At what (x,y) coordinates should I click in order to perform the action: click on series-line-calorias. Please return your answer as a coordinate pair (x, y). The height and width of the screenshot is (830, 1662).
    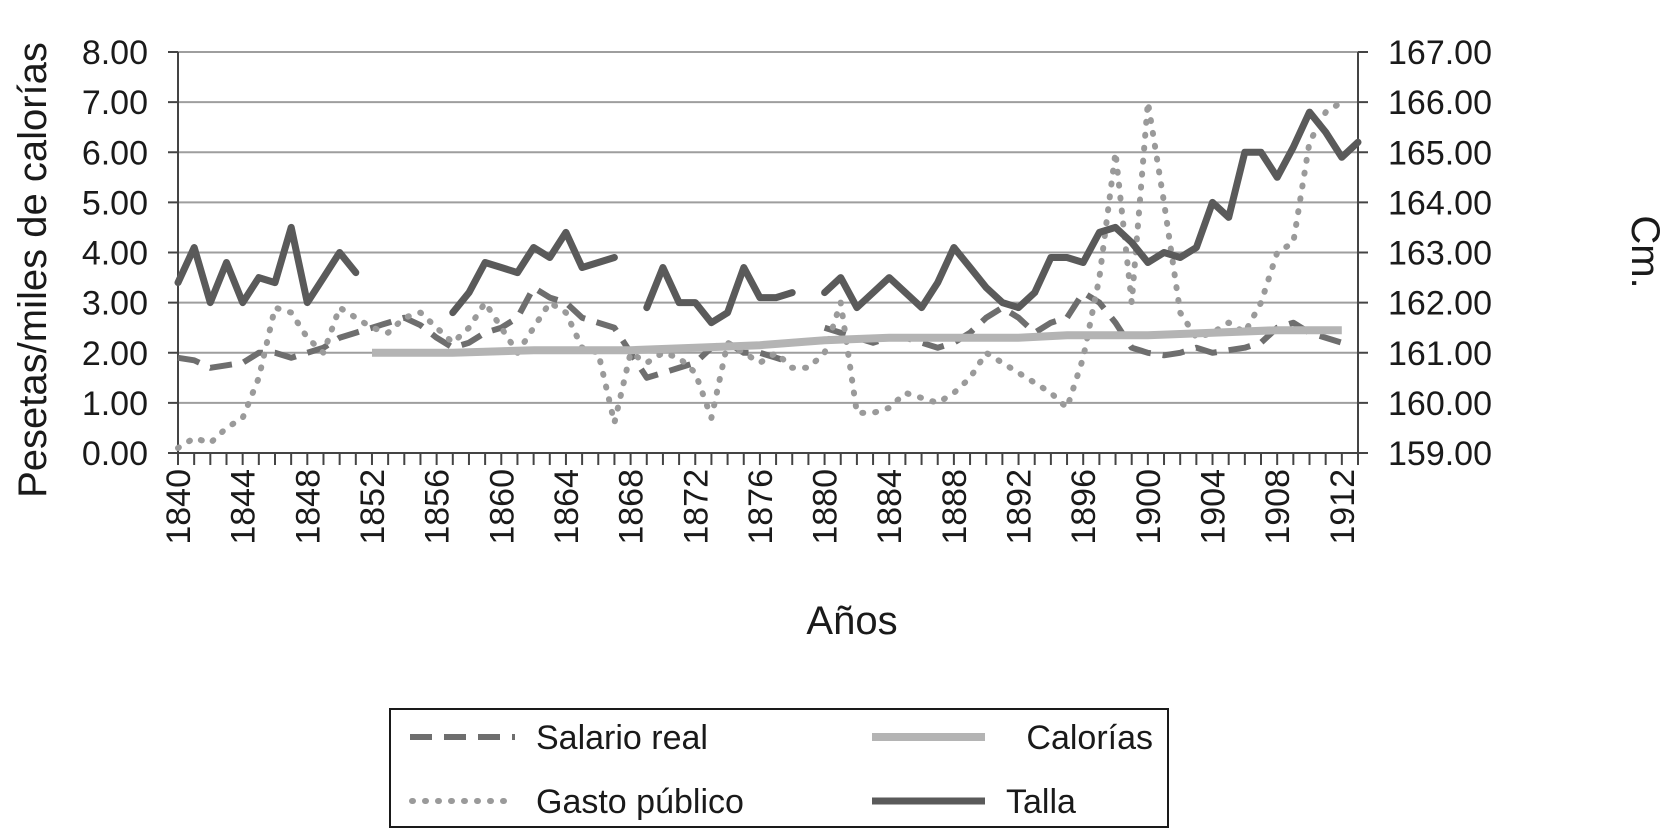
    Looking at the image, I should click on (857, 341).